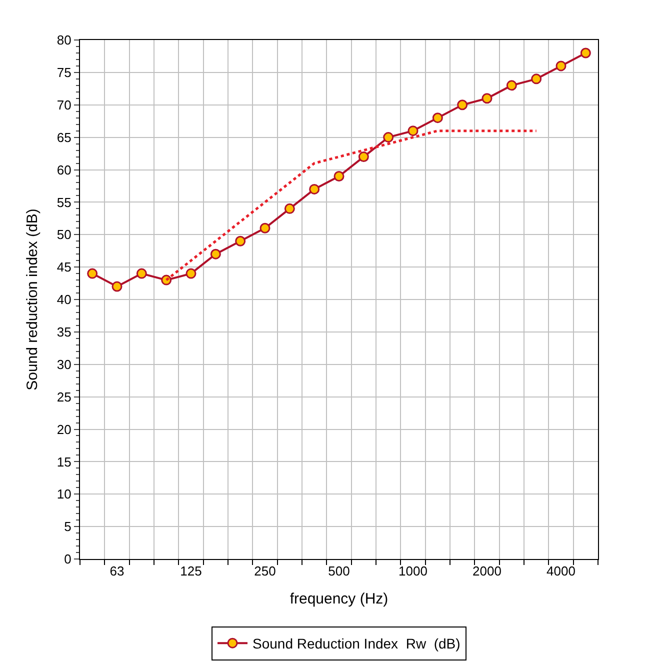  Describe the element at coordinates (487, 571) in the screenshot. I see `x-tick-label: 2000` at that location.